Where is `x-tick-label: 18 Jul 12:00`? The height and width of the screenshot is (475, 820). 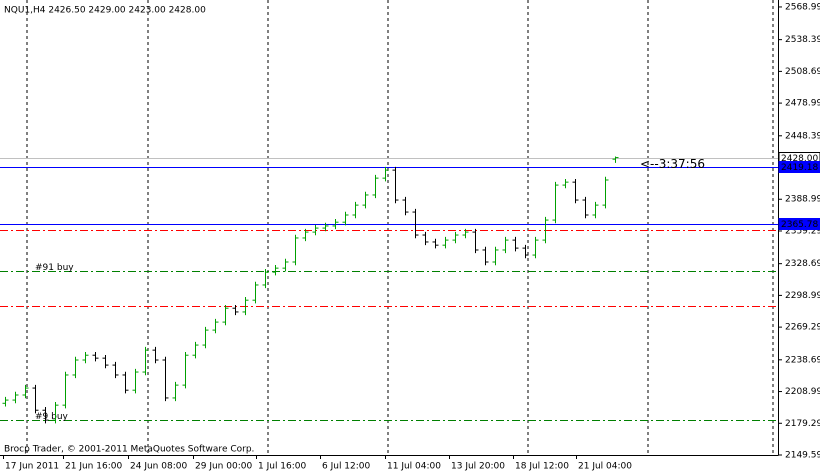
x-tick-label: 18 Jul 12:00 is located at coordinates (542, 467).